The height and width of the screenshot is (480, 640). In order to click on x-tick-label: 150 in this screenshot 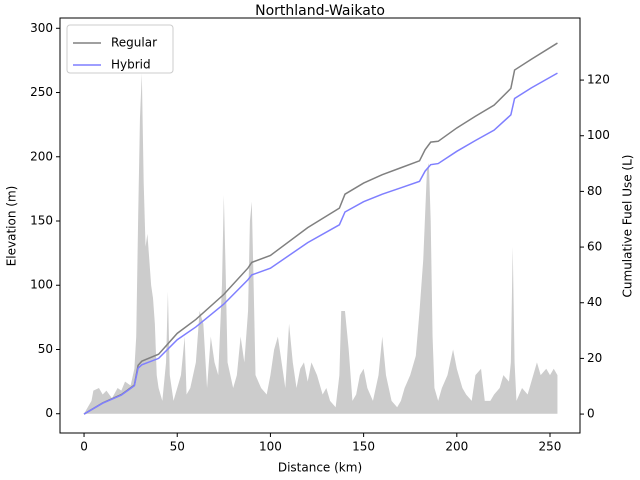, I will do `click(363, 447)`.